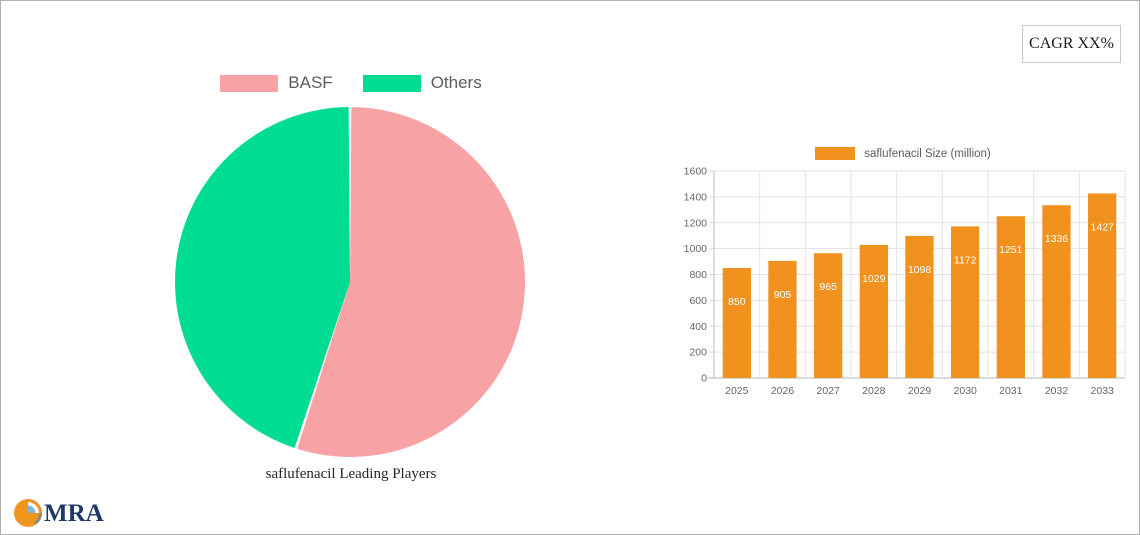  I want to click on bar-value-label: 1251, so click(1011, 250).